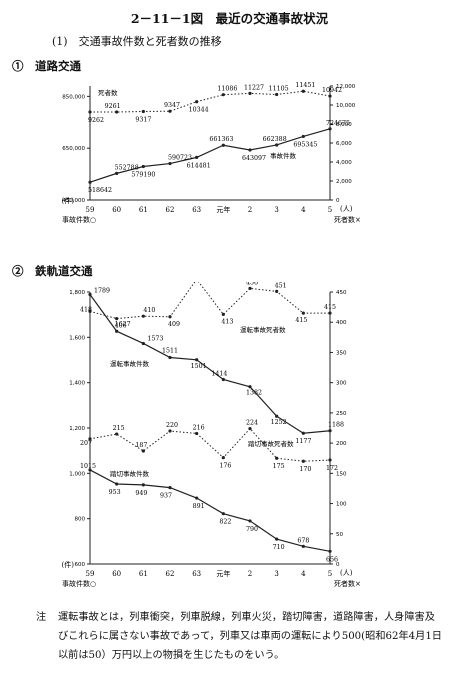 This screenshot has height=678, width=459. Describe the element at coordinates (341, 353) in the screenshot. I see `right-tick-label: 350` at that location.